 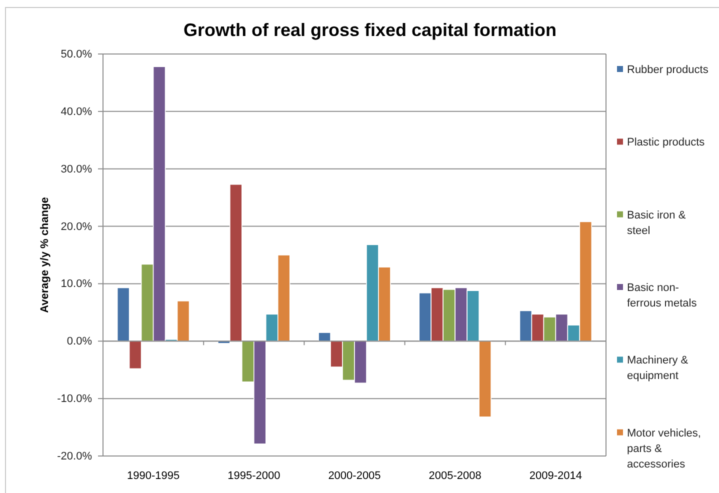 I want to click on y-tick-label: 0.0%, so click(x=79, y=342).